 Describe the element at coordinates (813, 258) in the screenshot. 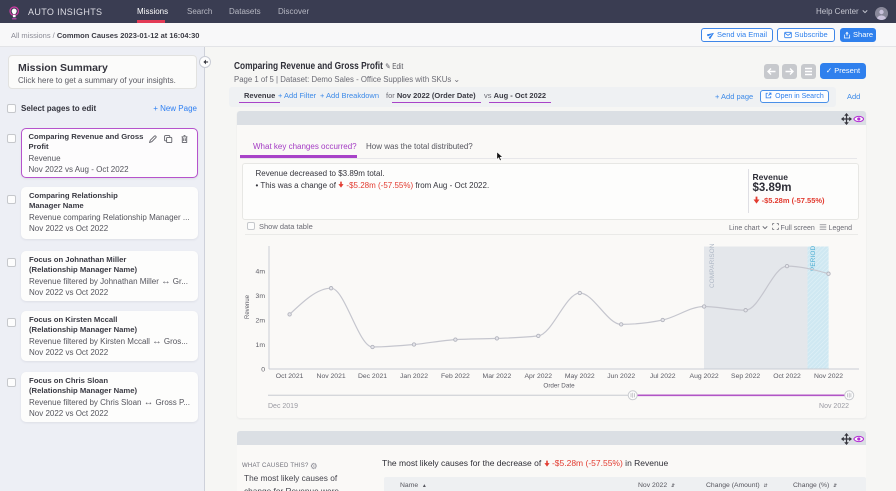

I see `svg-text: PERIOD` at that location.